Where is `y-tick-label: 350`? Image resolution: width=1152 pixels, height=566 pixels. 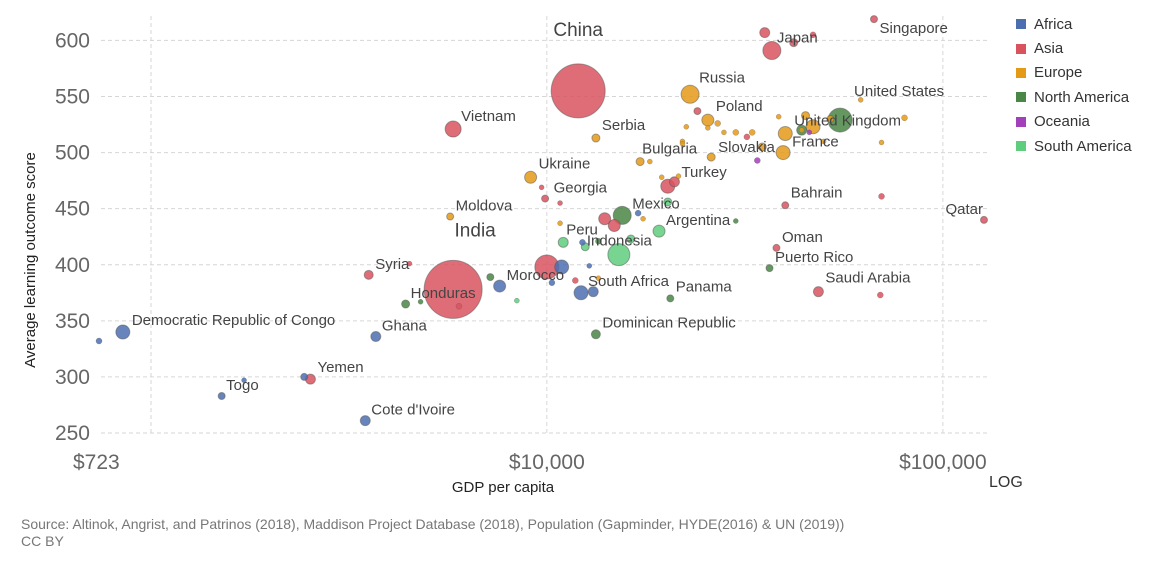 y-tick-label: 350 is located at coordinates (72, 321).